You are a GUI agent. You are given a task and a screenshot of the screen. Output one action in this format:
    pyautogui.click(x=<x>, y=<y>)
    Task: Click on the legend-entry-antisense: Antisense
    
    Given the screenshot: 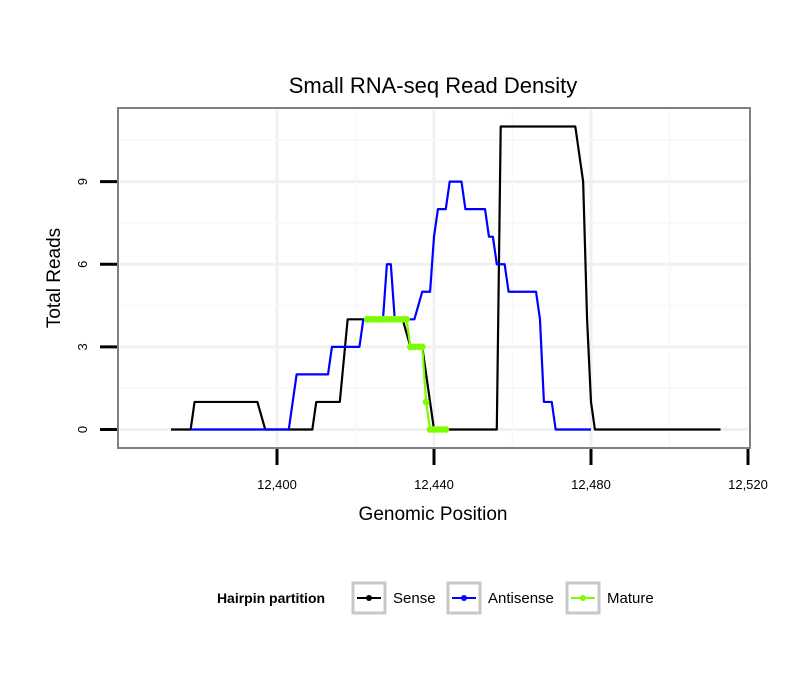 What is the action you would take?
    pyautogui.click(x=500, y=598)
    